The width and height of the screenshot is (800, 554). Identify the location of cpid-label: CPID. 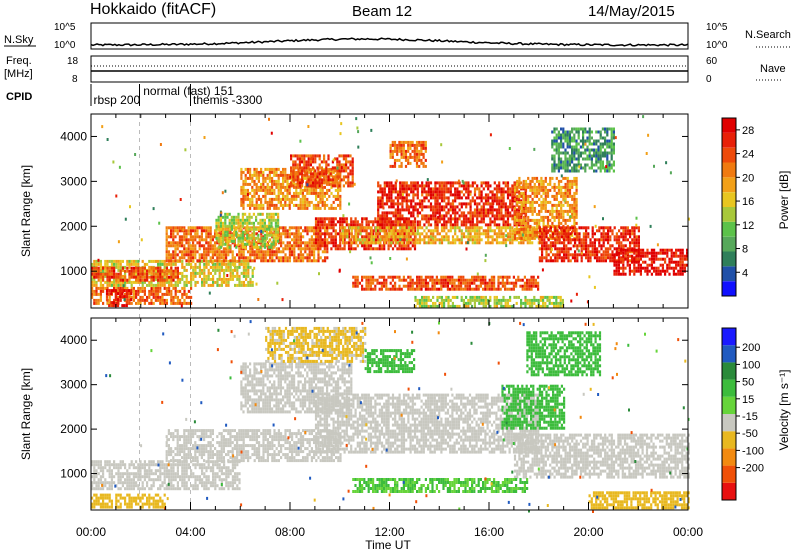
(19, 97).